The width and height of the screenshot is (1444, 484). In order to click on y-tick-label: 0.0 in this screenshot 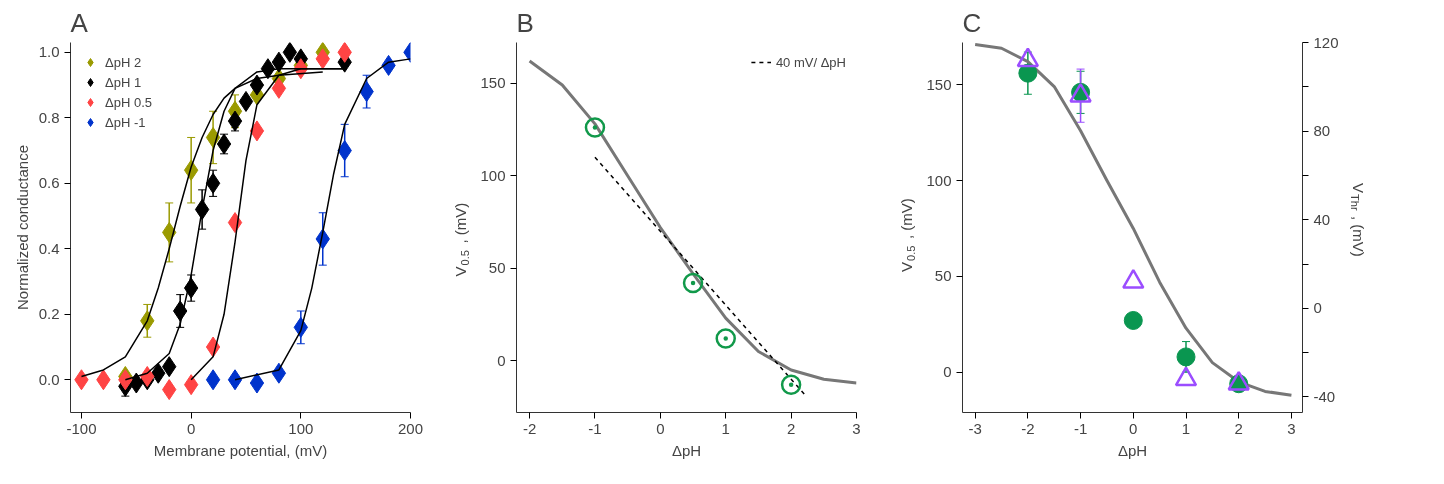, I will do `click(49, 379)`.